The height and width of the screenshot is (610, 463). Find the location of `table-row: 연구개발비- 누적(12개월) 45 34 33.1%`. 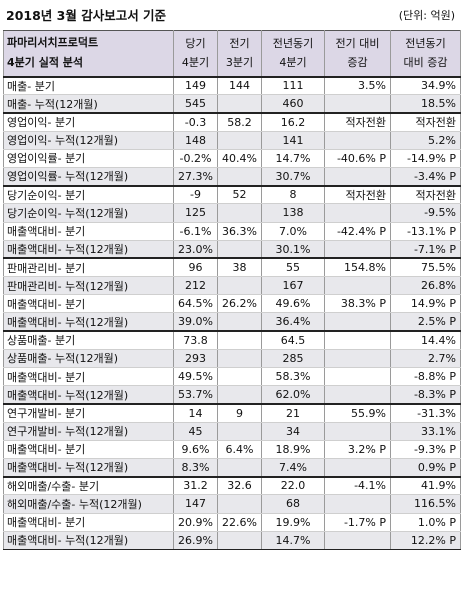

table-row: 연구개발비- 누적(12개월) 45 34 33.1% is located at coordinates (232, 431).